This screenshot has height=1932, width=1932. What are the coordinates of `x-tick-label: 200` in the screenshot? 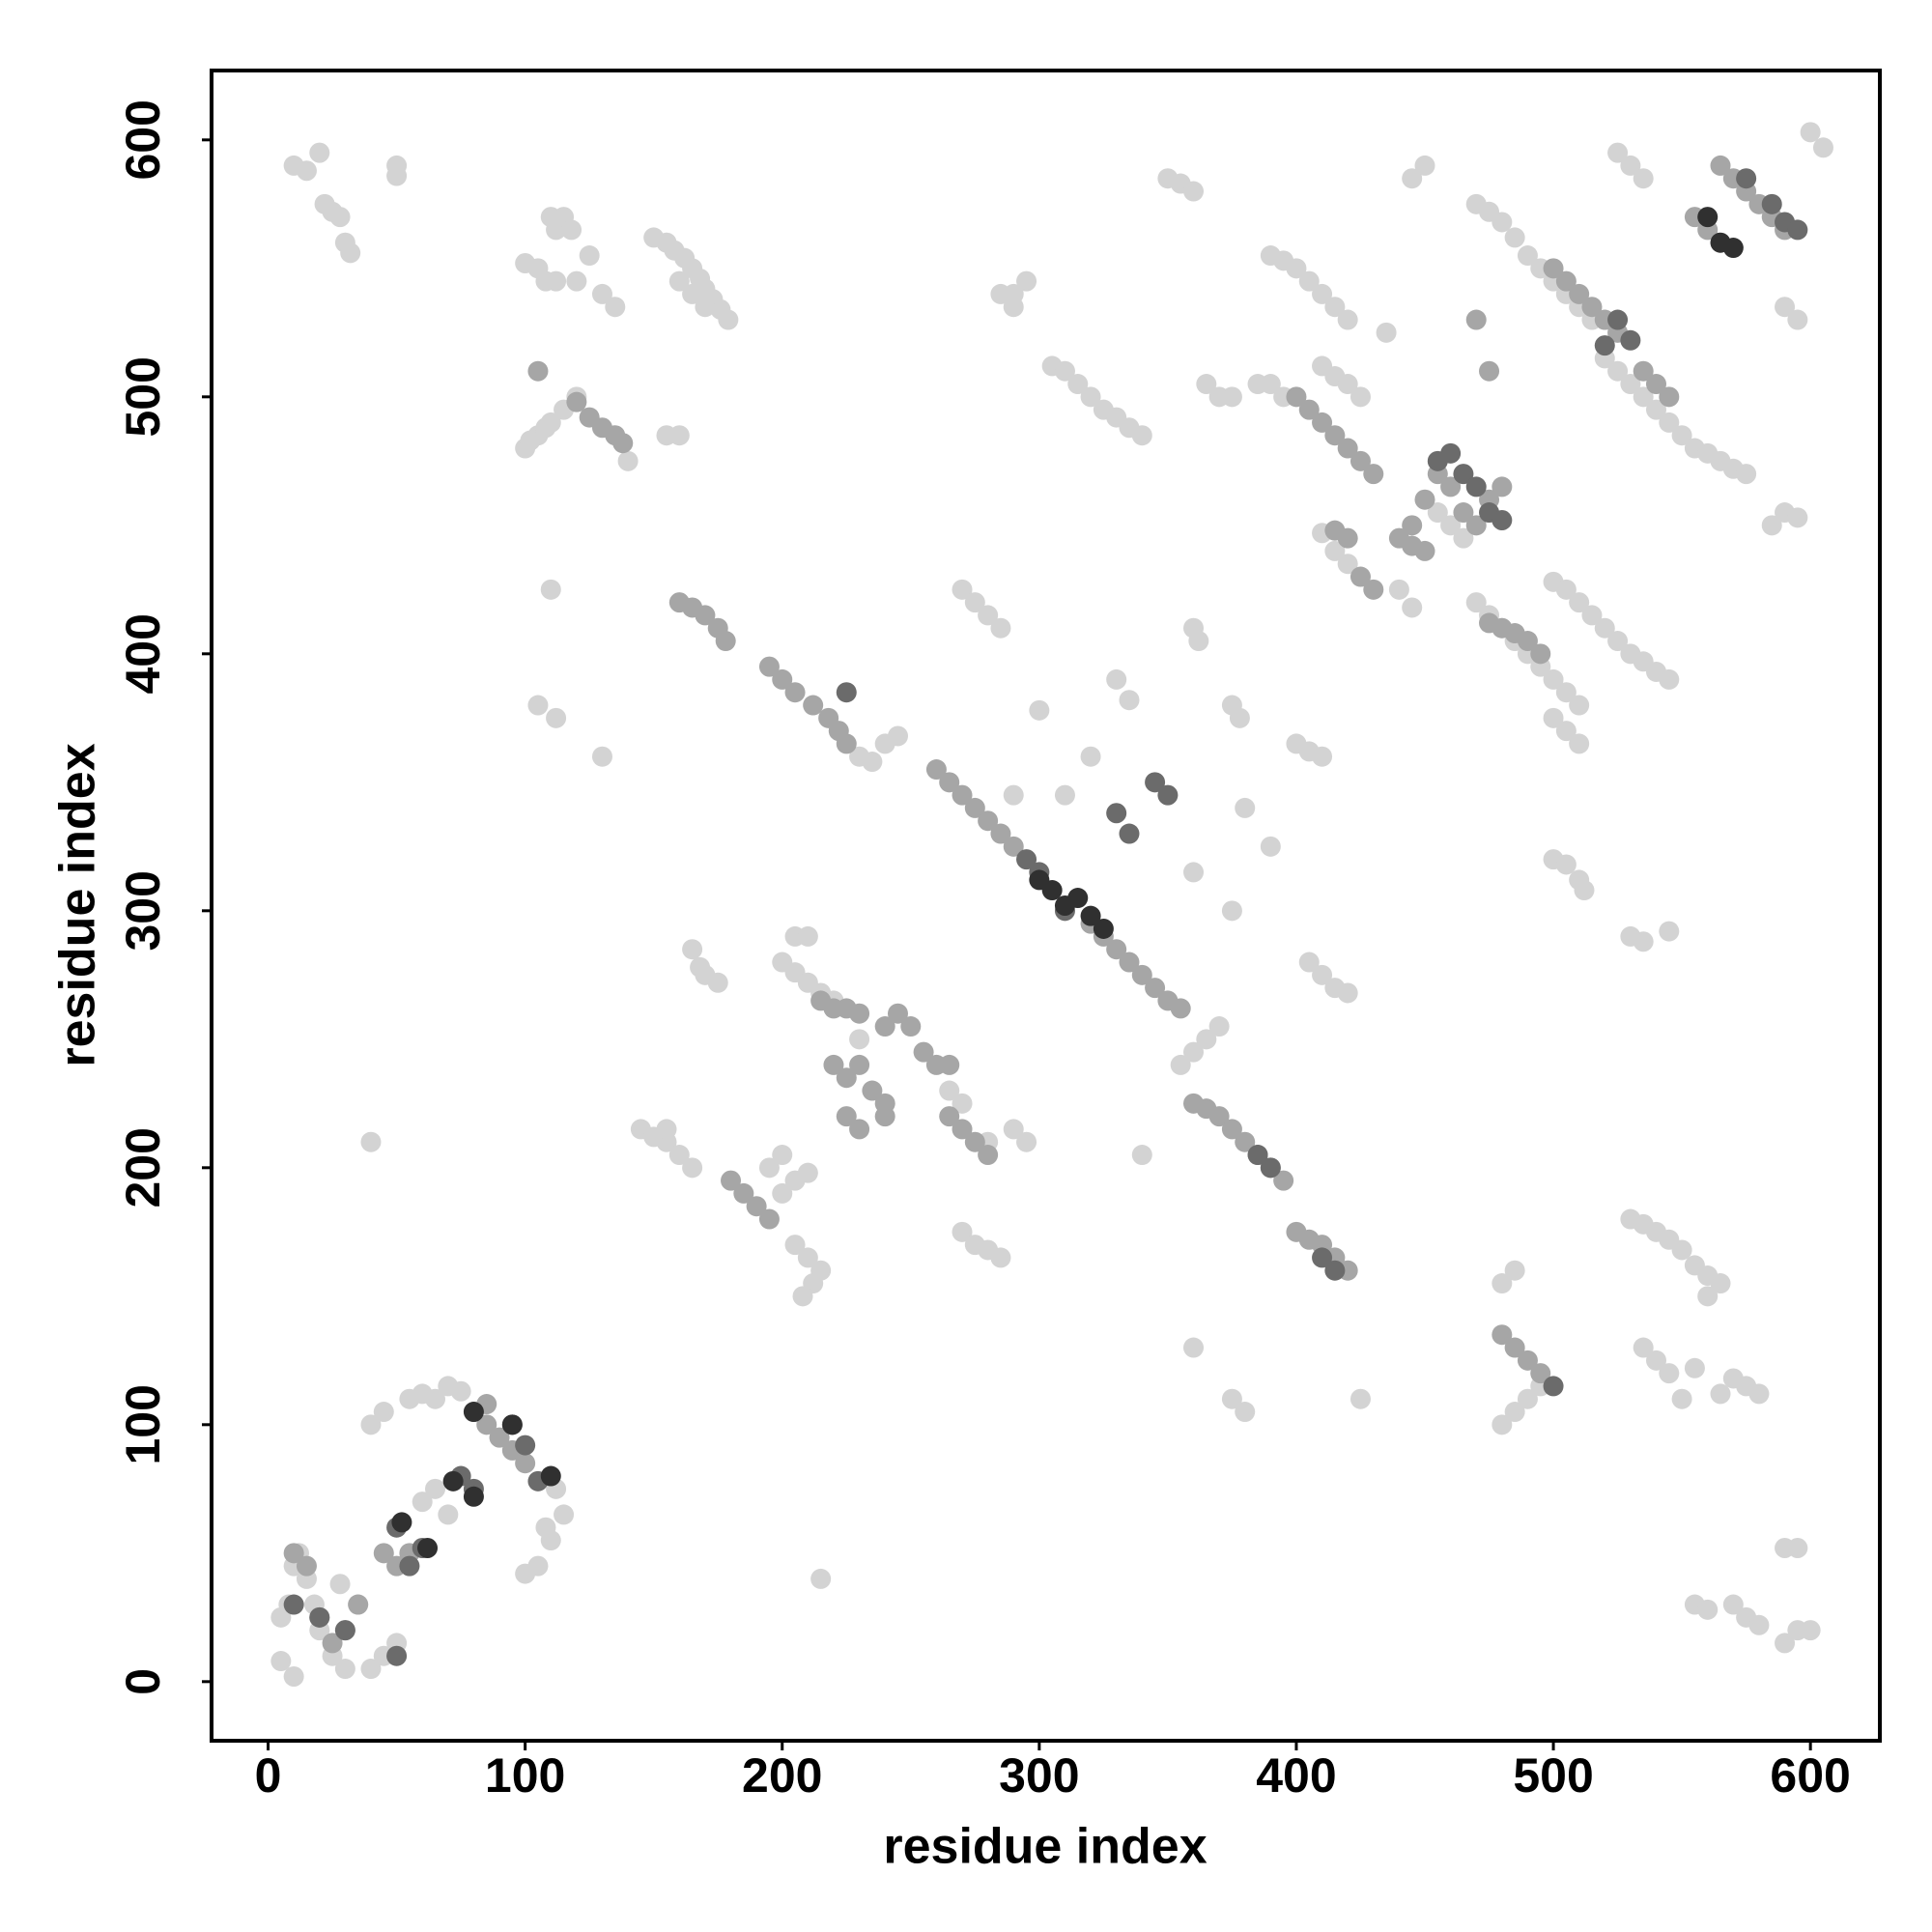 It's located at (782, 1775).